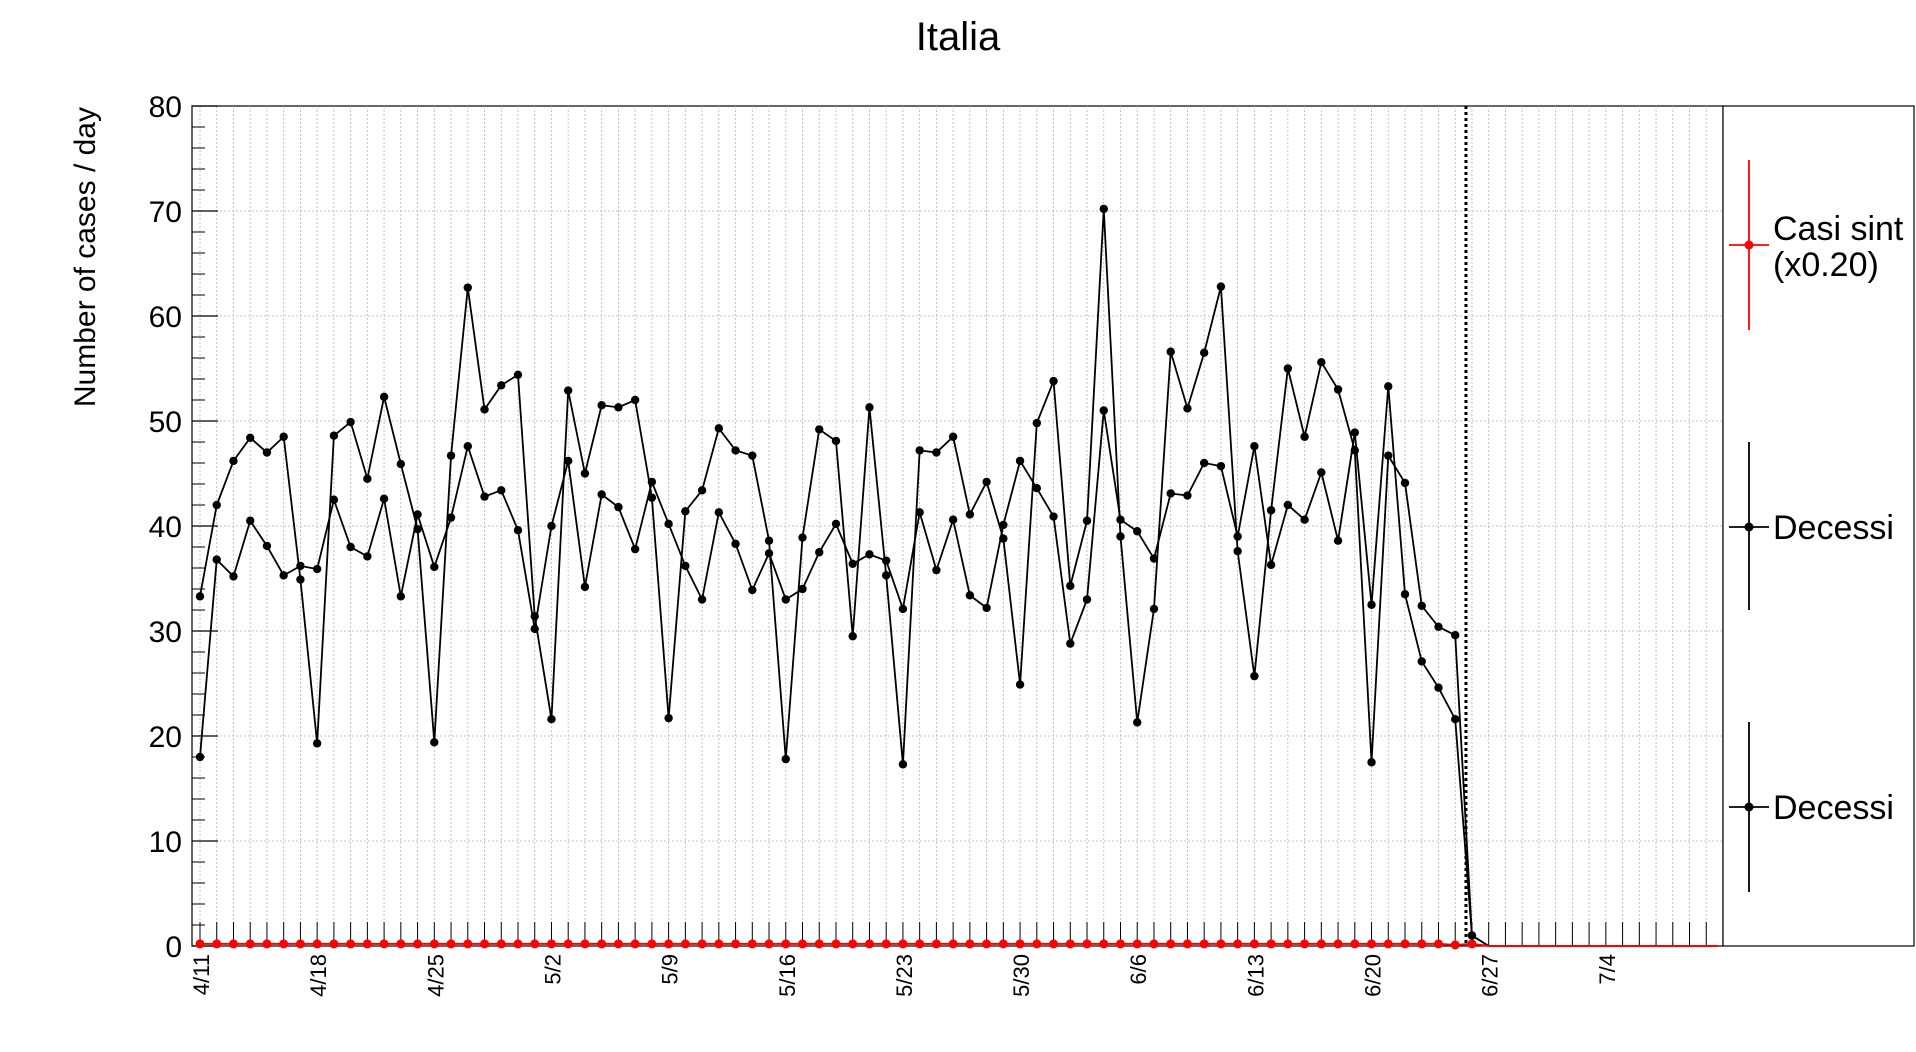 The image size is (1916, 1052). What do you see at coordinates (904, 975) in the screenshot?
I see `x-tick-label: 5/23` at bounding box center [904, 975].